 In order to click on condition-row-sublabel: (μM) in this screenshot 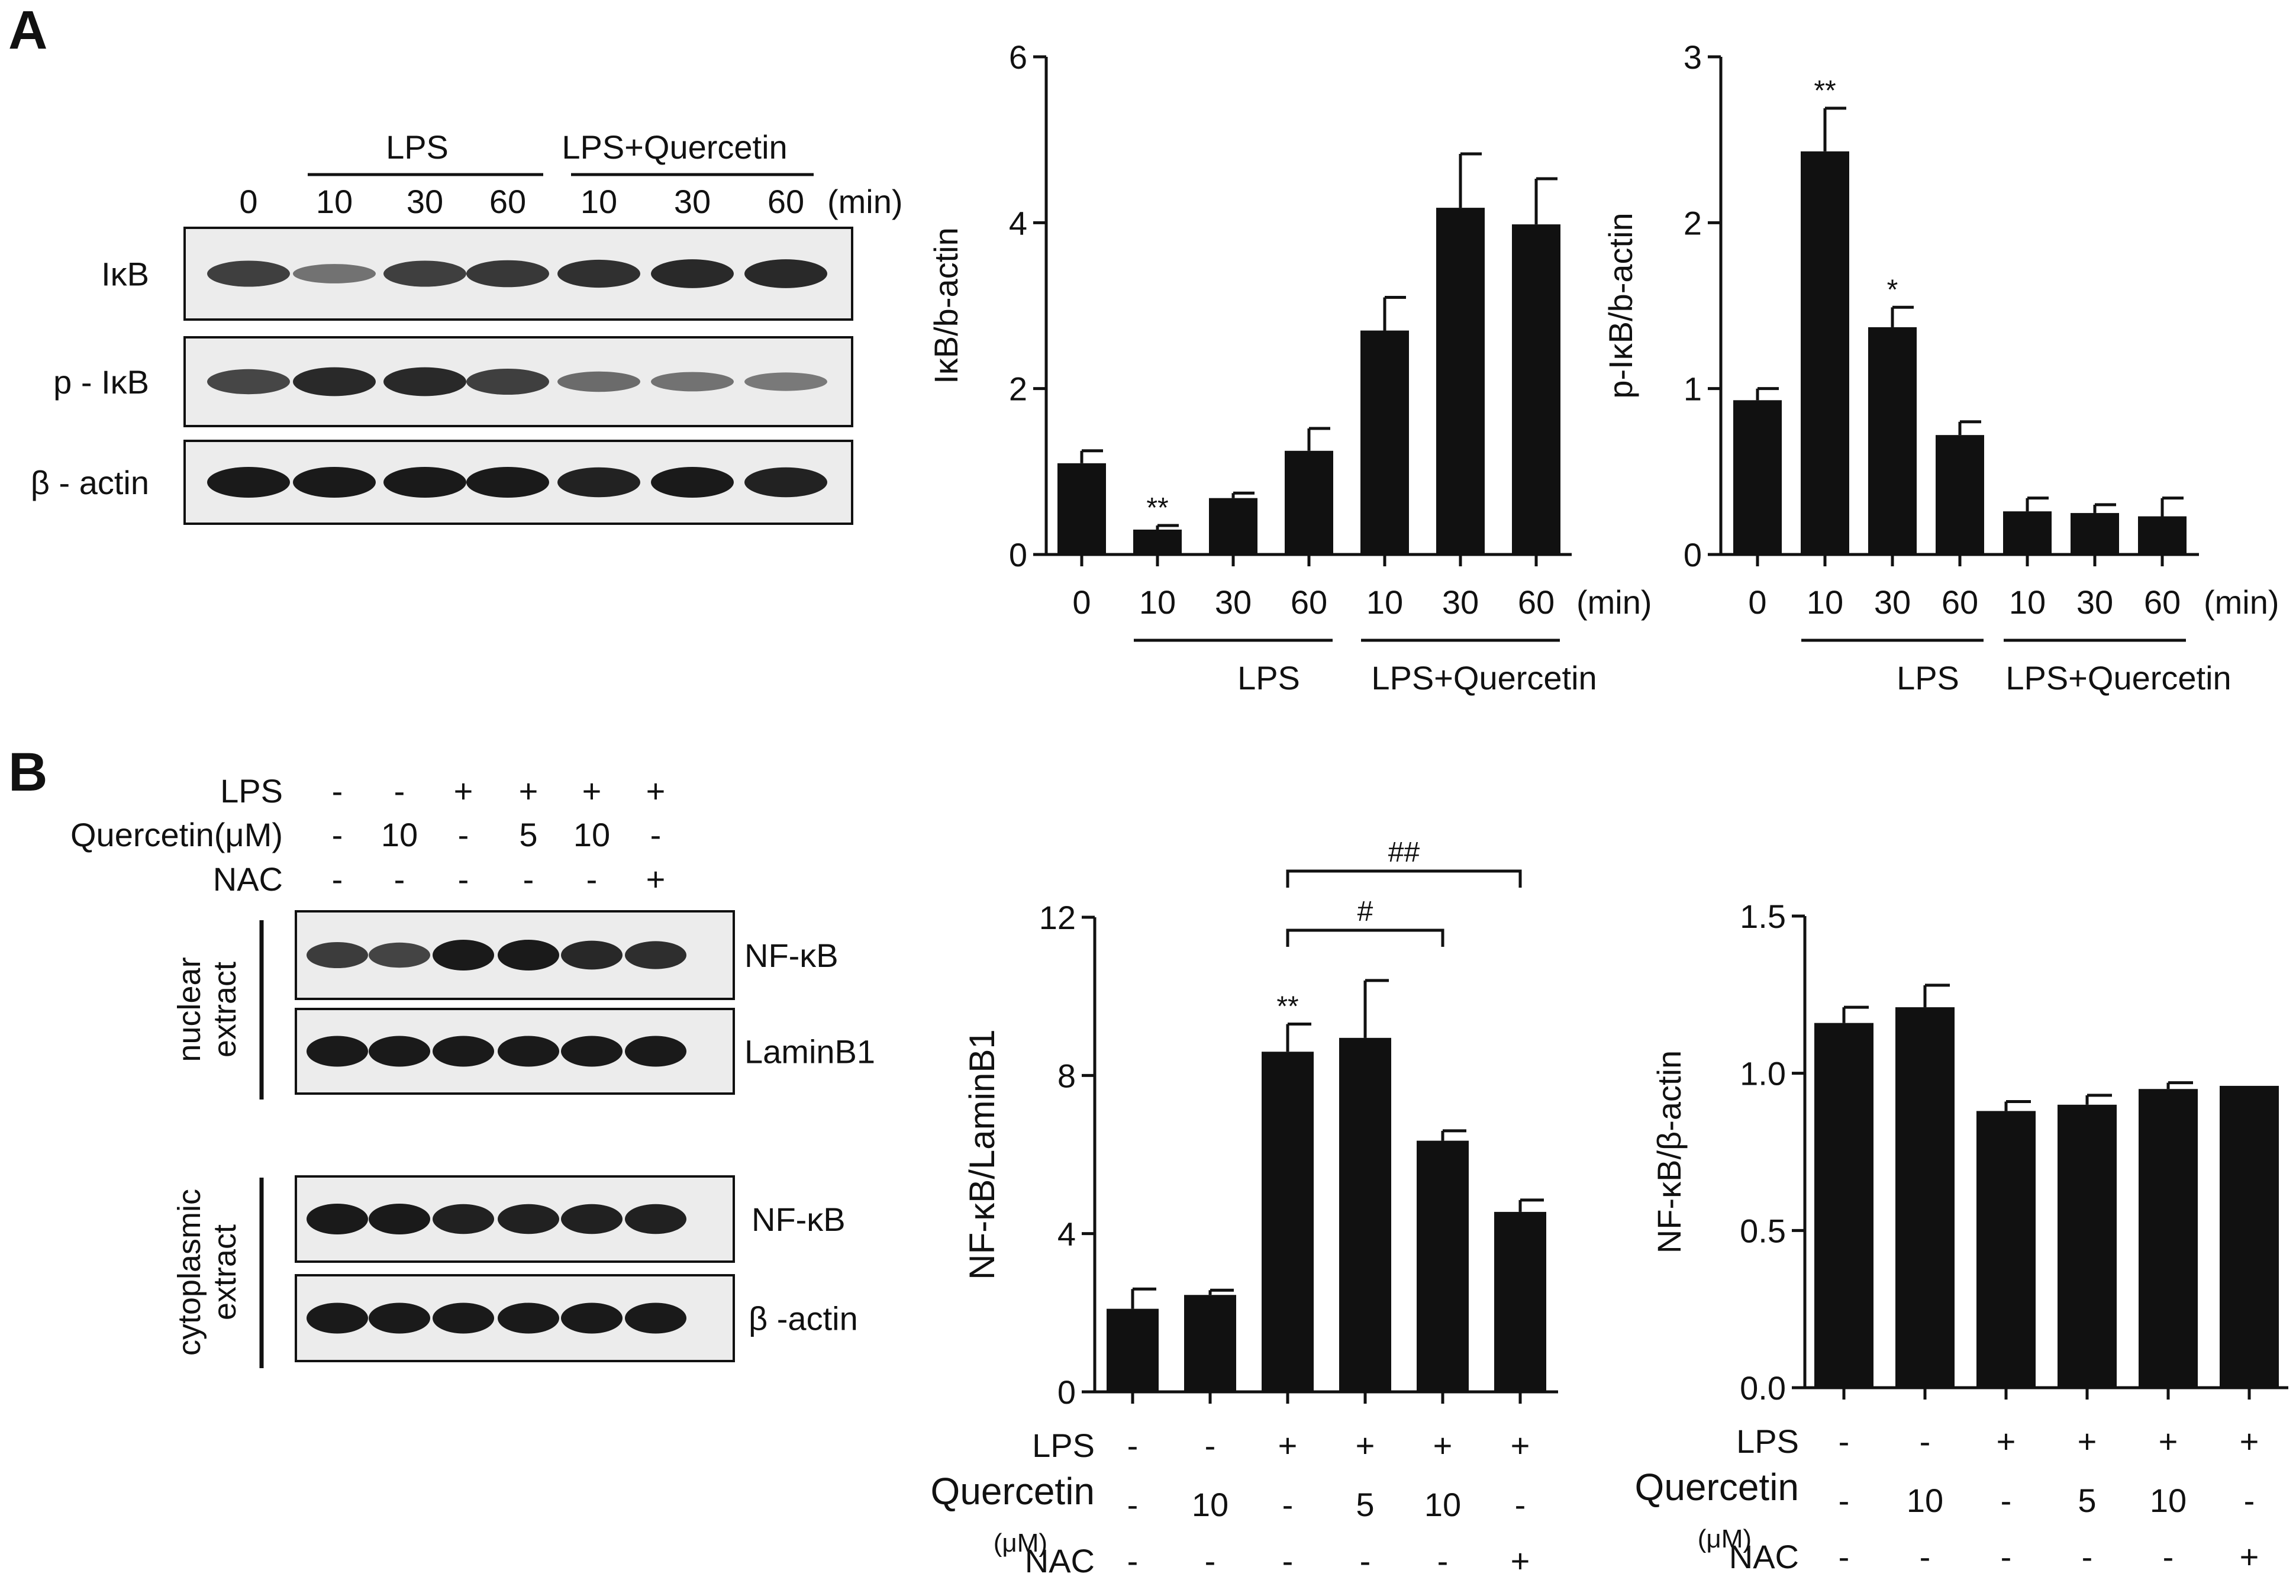, I will do `click(1020, 1543)`.